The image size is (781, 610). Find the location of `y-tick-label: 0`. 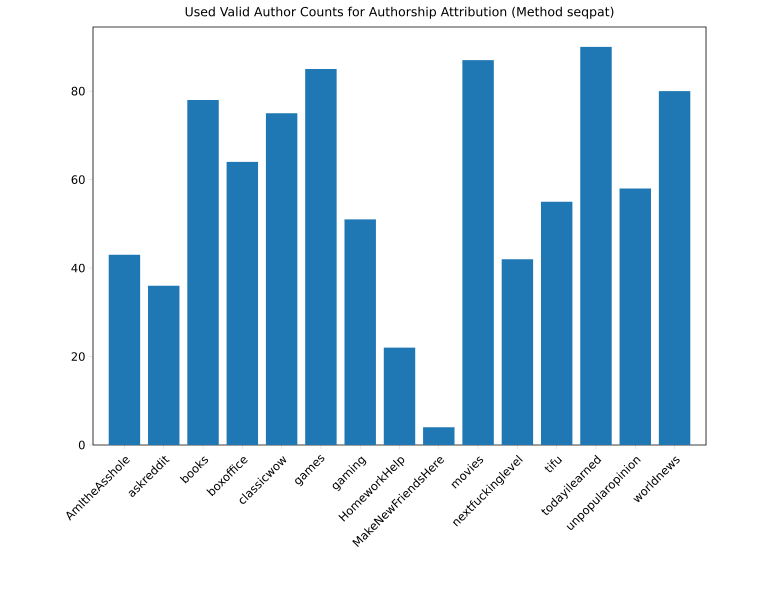

y-tick-label: 0 is located at coordinates (81, 445).